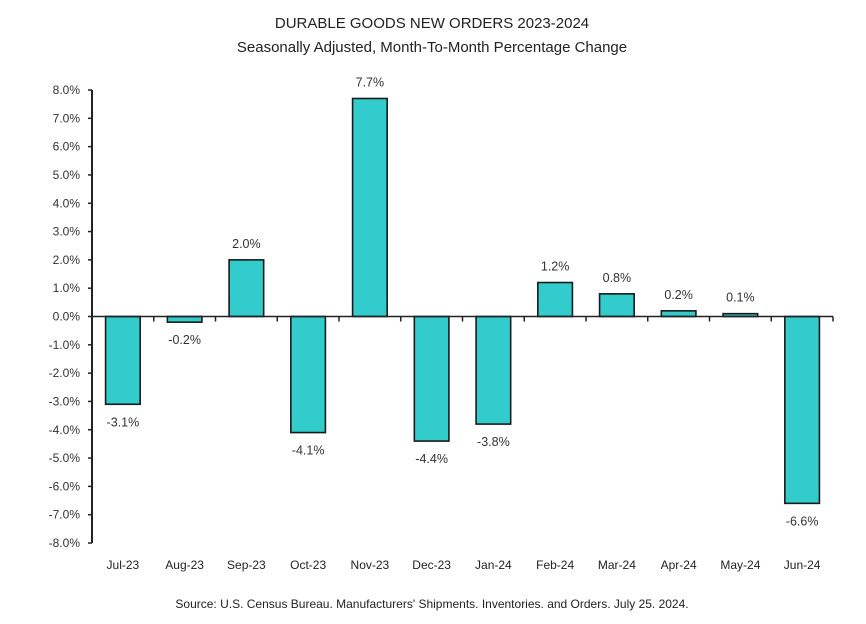 This screenshot has height=624, width=866. What do you see at coordinates (67, 260) in the screenshot?
I see `y-tick-label: 2.0%` at bounding box center [67, 260].